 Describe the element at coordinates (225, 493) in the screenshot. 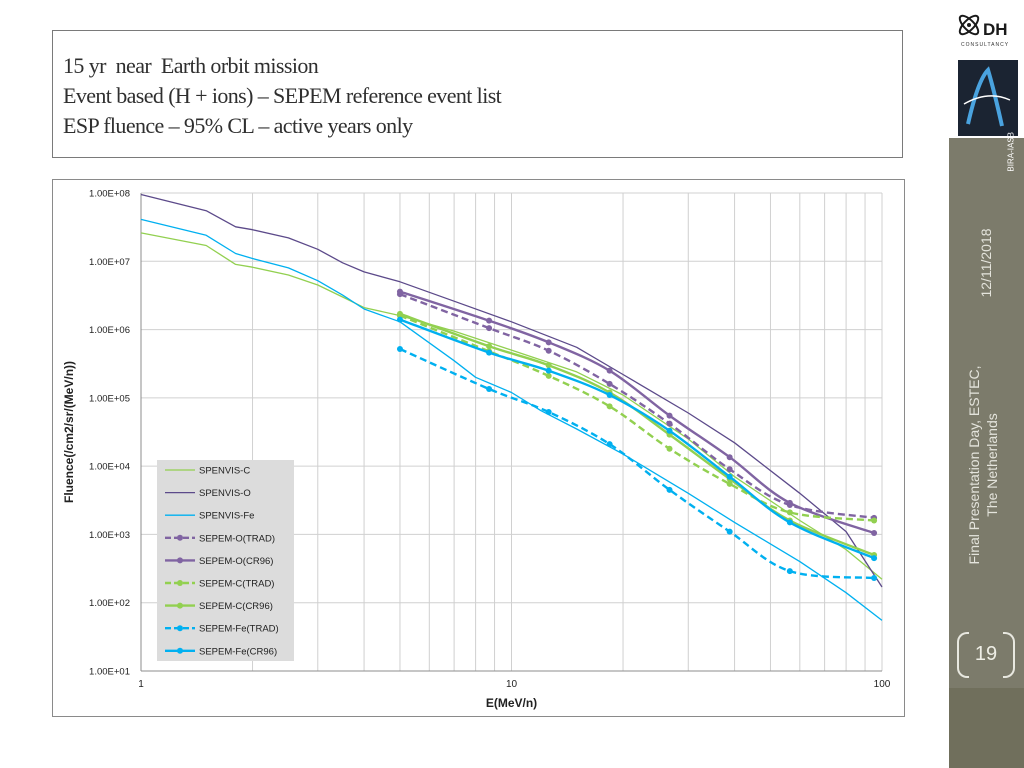

I see `legend-label: SPENVIS-O` at that location.